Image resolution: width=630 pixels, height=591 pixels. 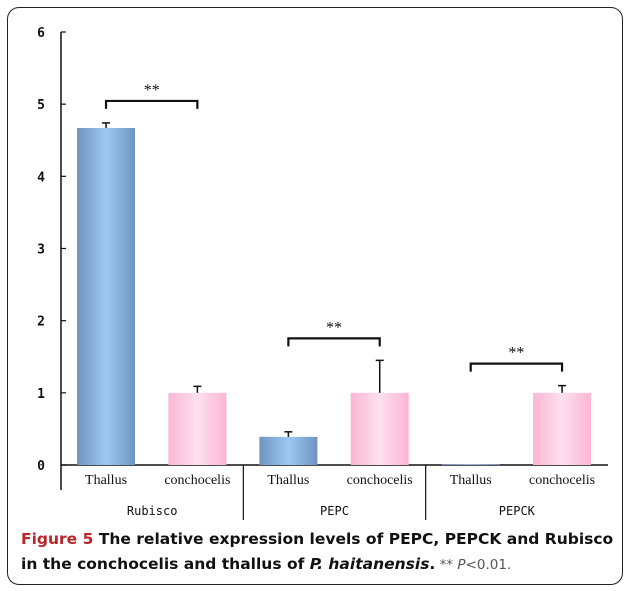 What do you see at coordinates (41, 177) in the screenshot?
I see `y-tick-label: 4` at bounding box center [41, 177].